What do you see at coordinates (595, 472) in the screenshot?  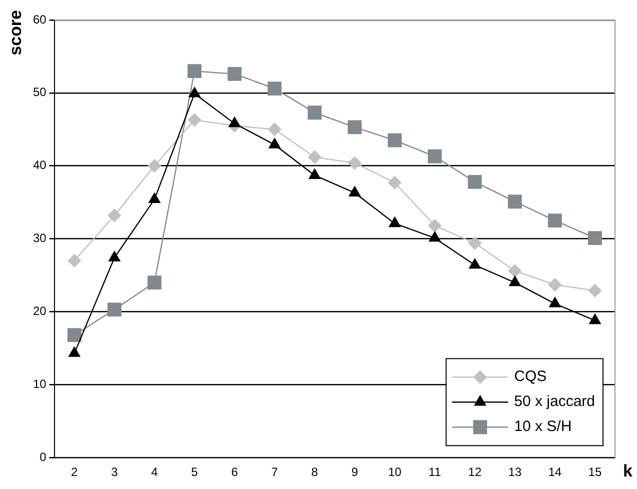 I see `x-tick-label: 15` at bounding box center [595, 472].